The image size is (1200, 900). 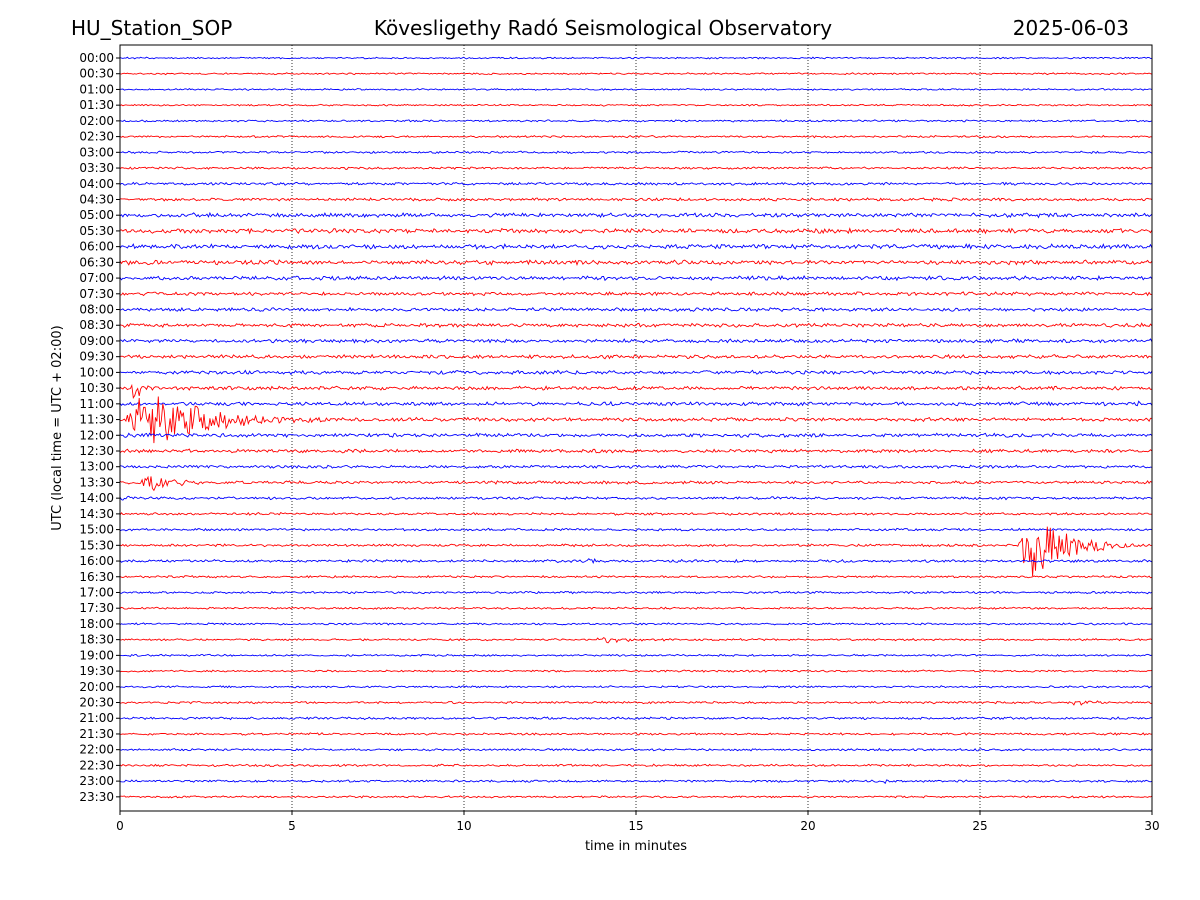 I want to click on y-tick-label: 18:30, so click(x=96, y=640).